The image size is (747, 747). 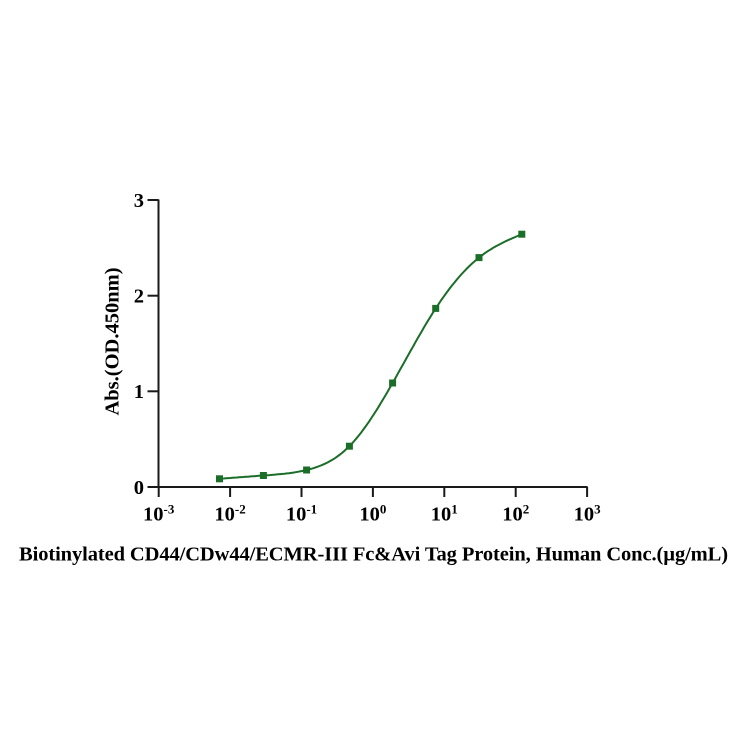 What do you see at coordinates (372, 514) in the screenshot?
I see `svg-text: 10⁰` at bounding box center [372, 514].